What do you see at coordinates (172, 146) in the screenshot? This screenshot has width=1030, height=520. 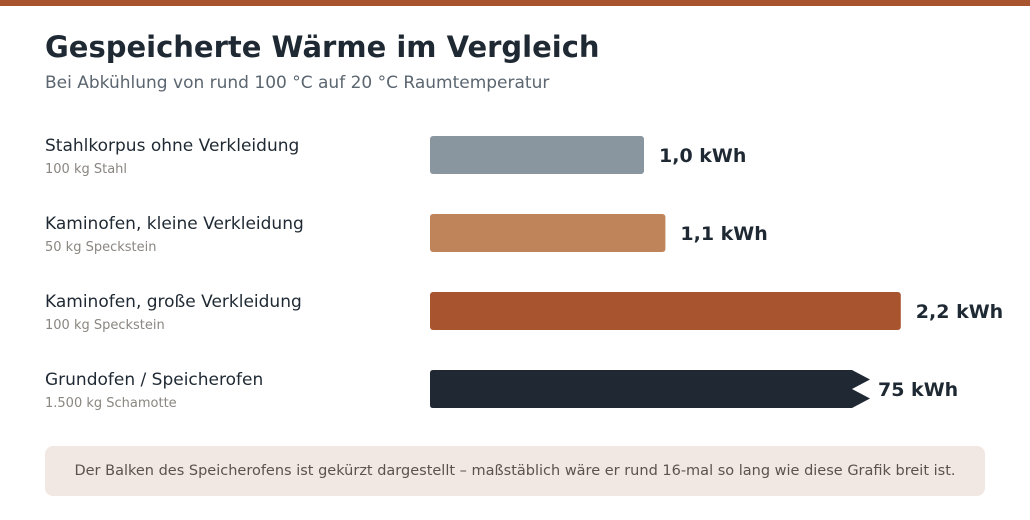 I see `row-label: Stahlkorpus ohne Verkleidung` at bounding box center [172, 146].